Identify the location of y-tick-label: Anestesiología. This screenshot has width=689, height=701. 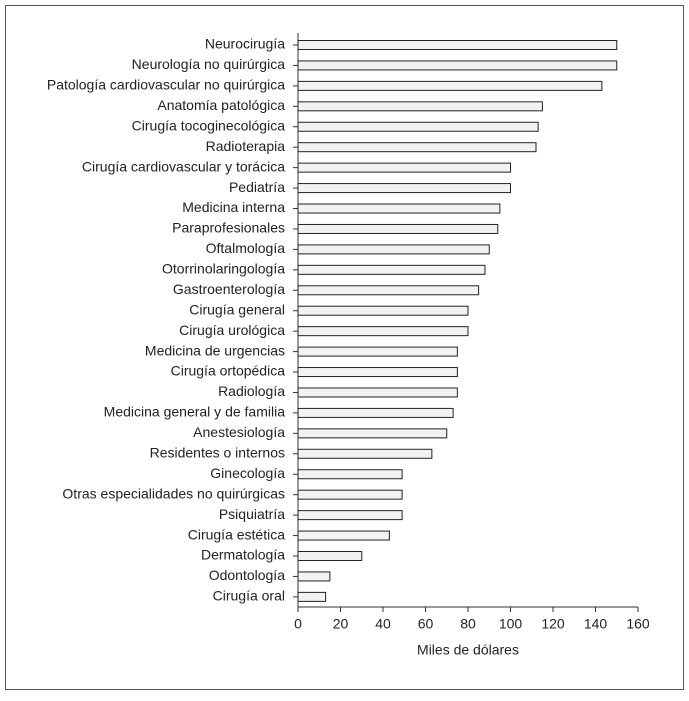
(239, 432).